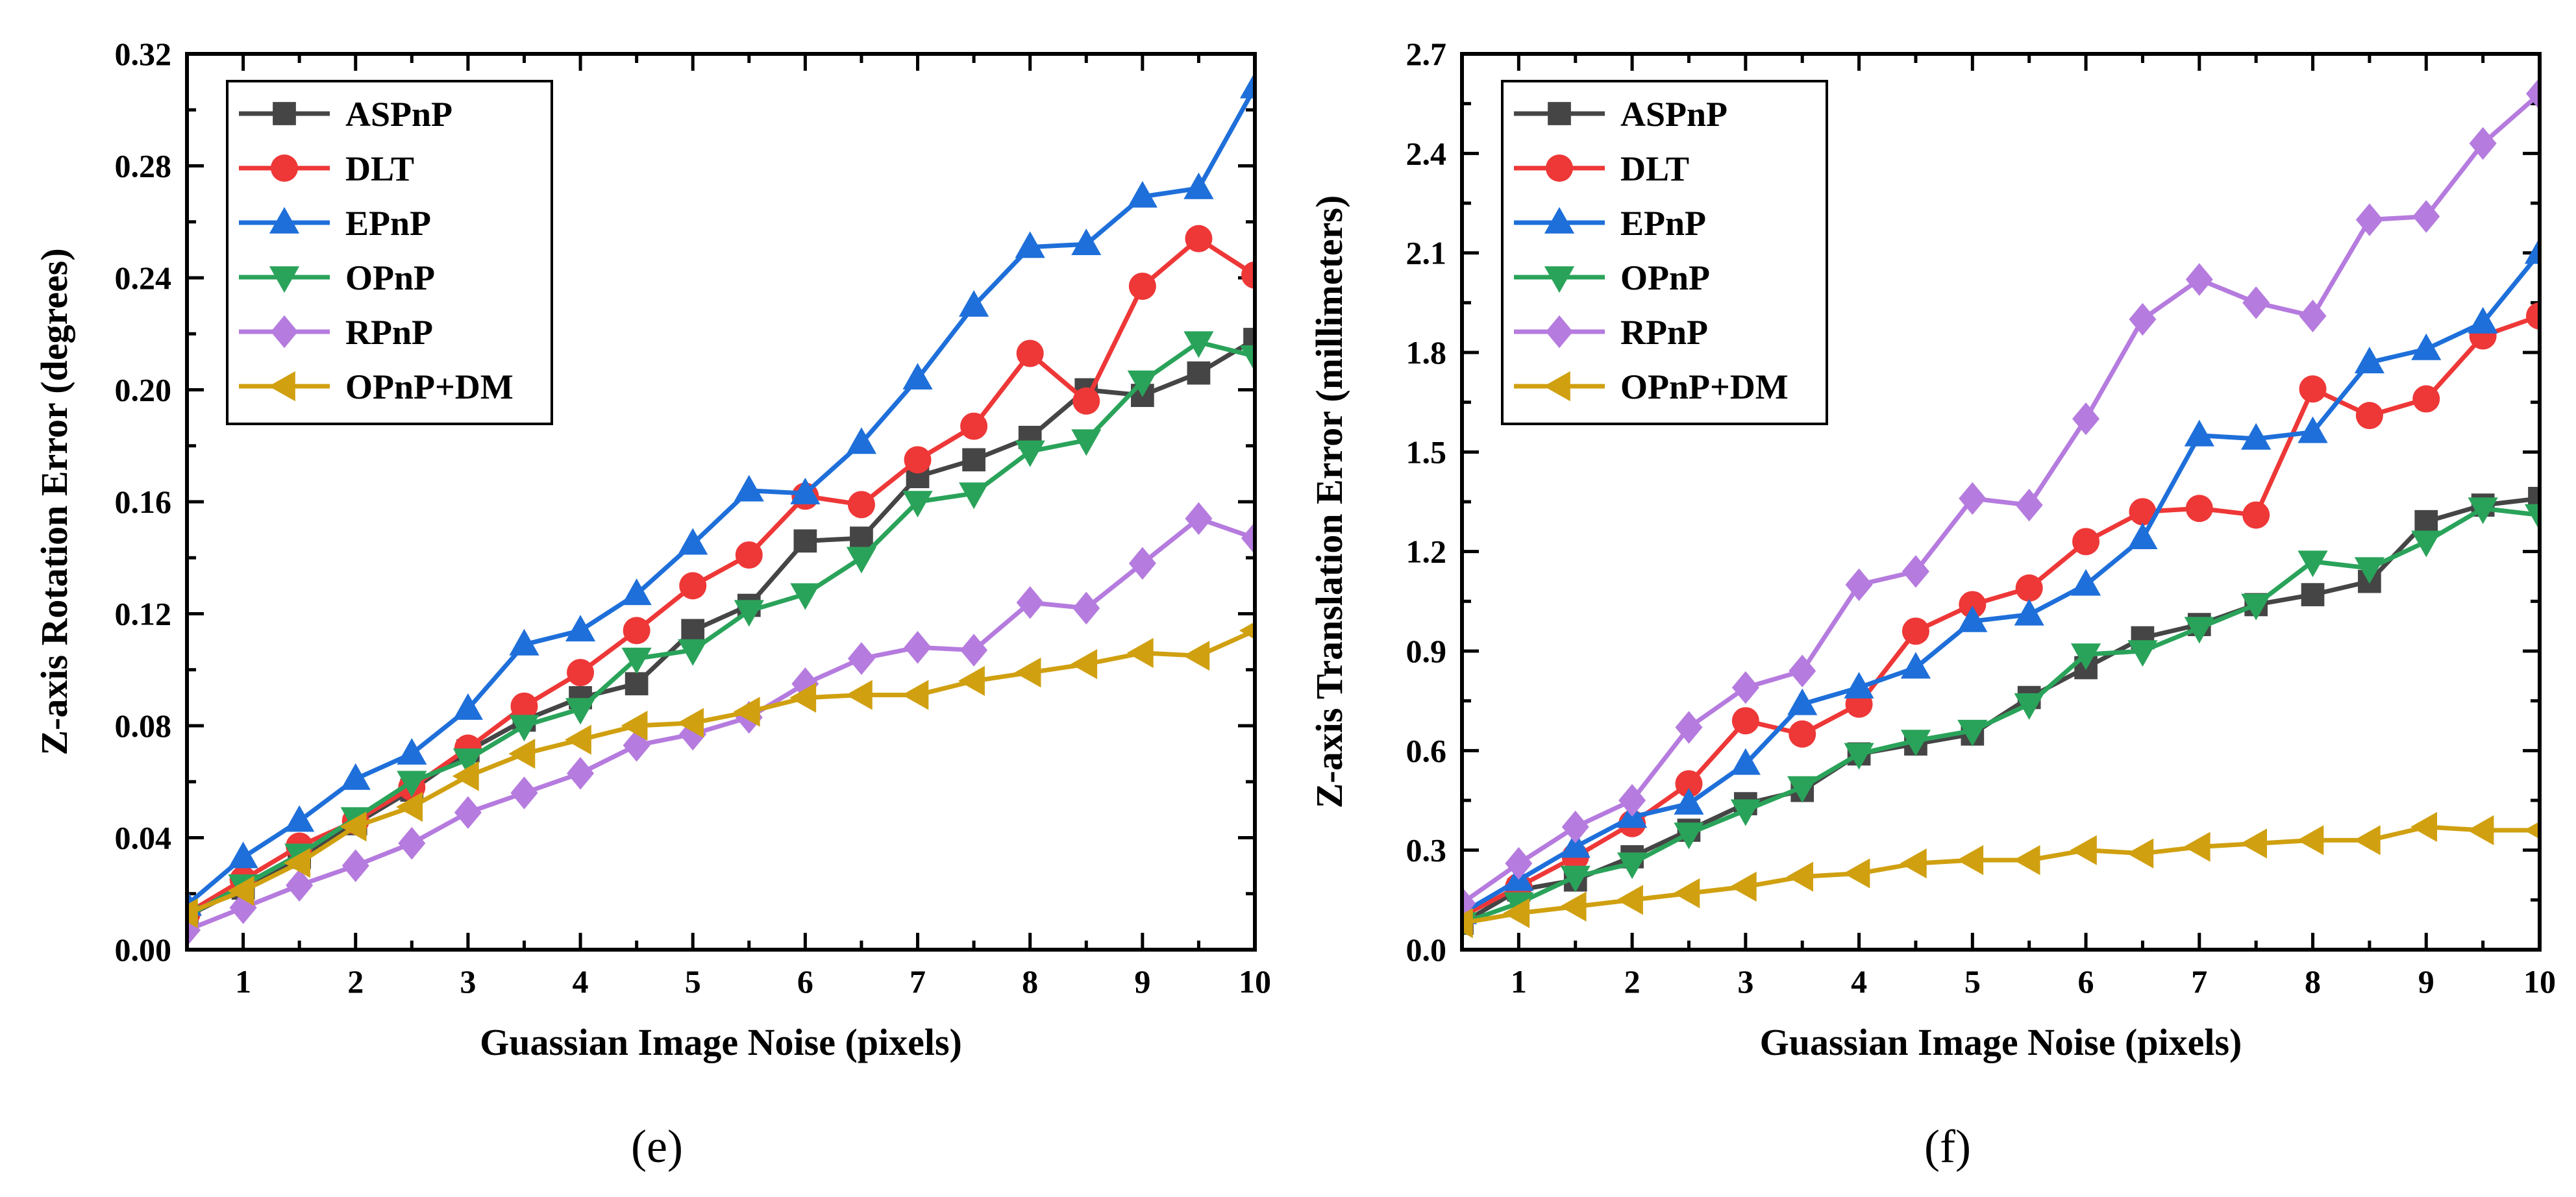 This screenshot has width=2576, height=1197. I want to click on legend-item: ASPnP, so click(1621, 114).